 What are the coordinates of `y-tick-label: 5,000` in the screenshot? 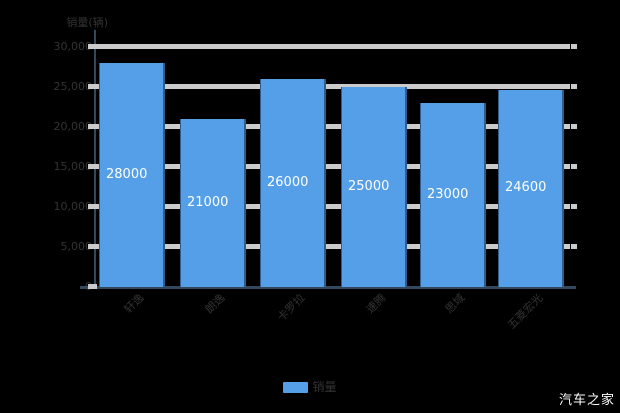 It's located at (76, 246).